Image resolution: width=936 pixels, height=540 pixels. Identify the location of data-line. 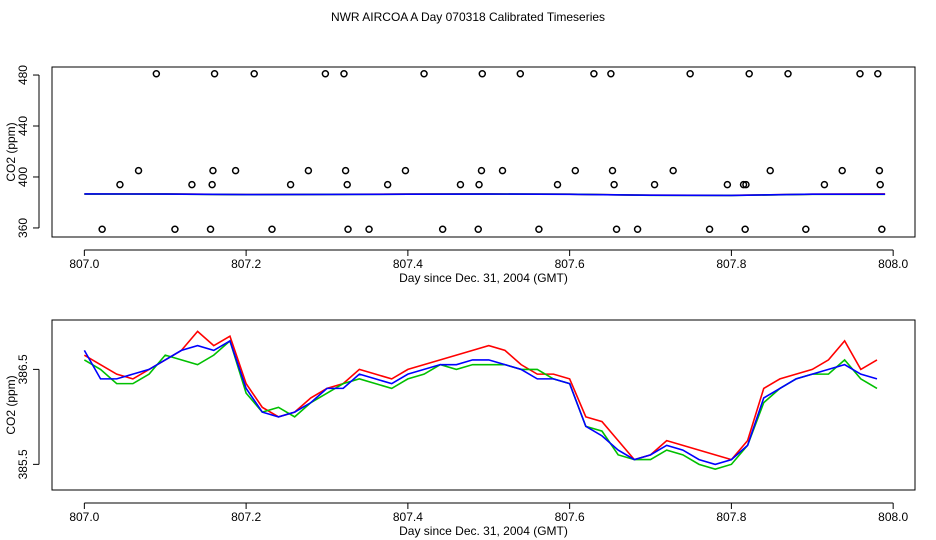
(485, 195).